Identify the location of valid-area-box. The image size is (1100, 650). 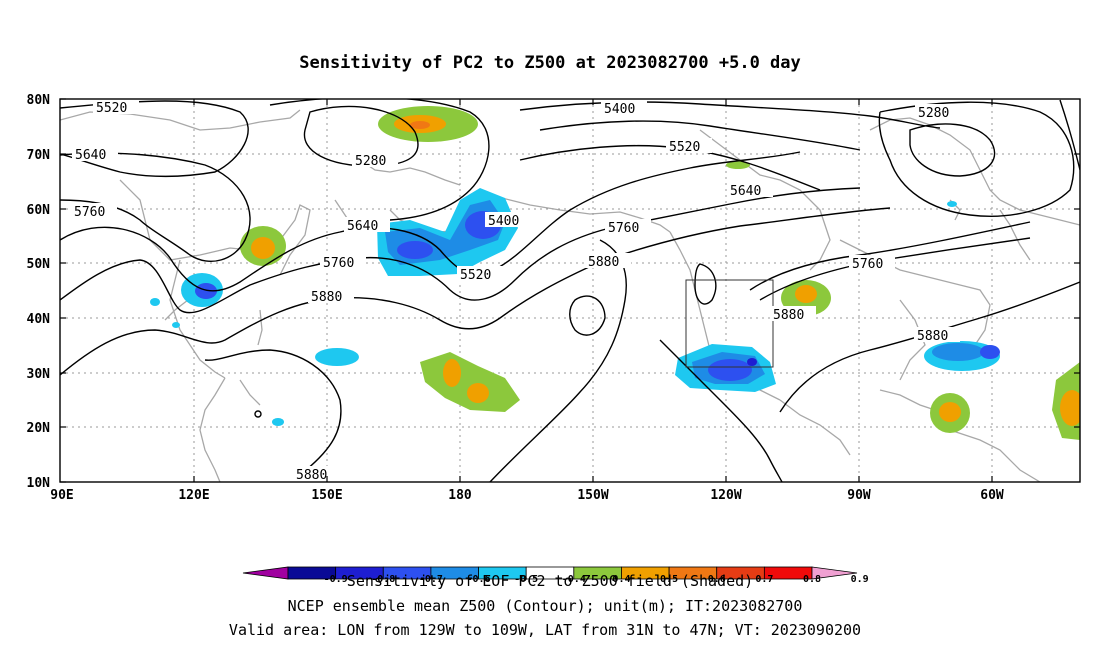
(729, 323).